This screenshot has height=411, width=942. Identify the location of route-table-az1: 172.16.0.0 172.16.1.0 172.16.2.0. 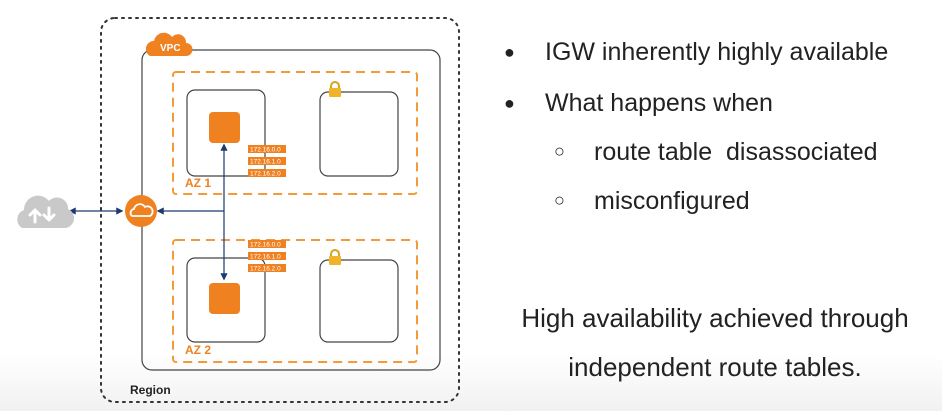
(267, 161).